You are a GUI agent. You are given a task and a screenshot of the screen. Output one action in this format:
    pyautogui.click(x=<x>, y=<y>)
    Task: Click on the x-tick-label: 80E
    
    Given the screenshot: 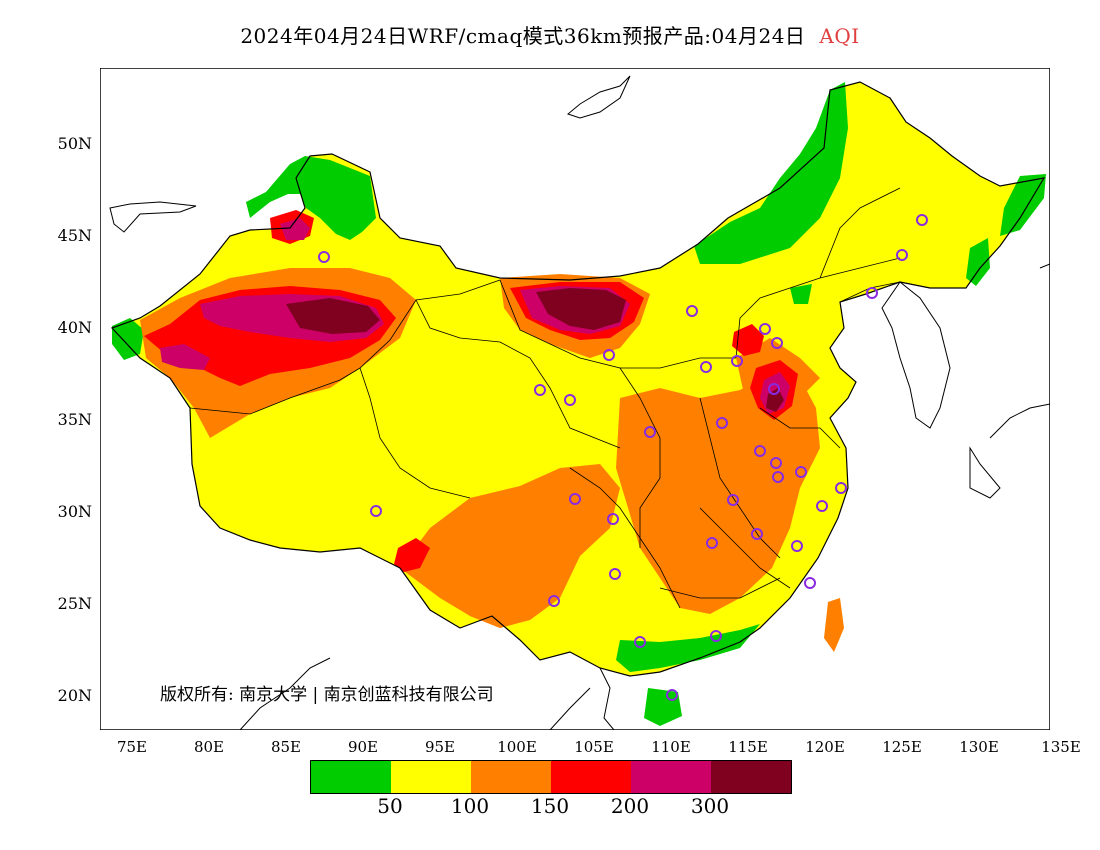 What is the action you would take?
    pyautogui.click(x=209, y=747)
    